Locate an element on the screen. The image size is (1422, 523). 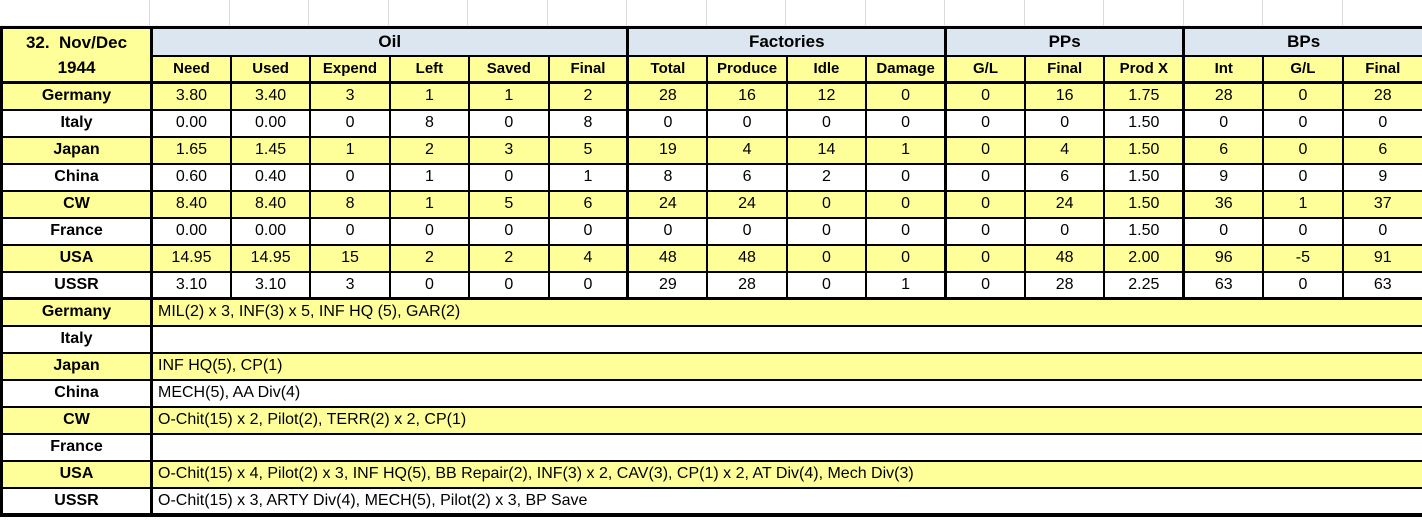
cell-germany-damage-9: 0 is located at coordinates (906, 96).